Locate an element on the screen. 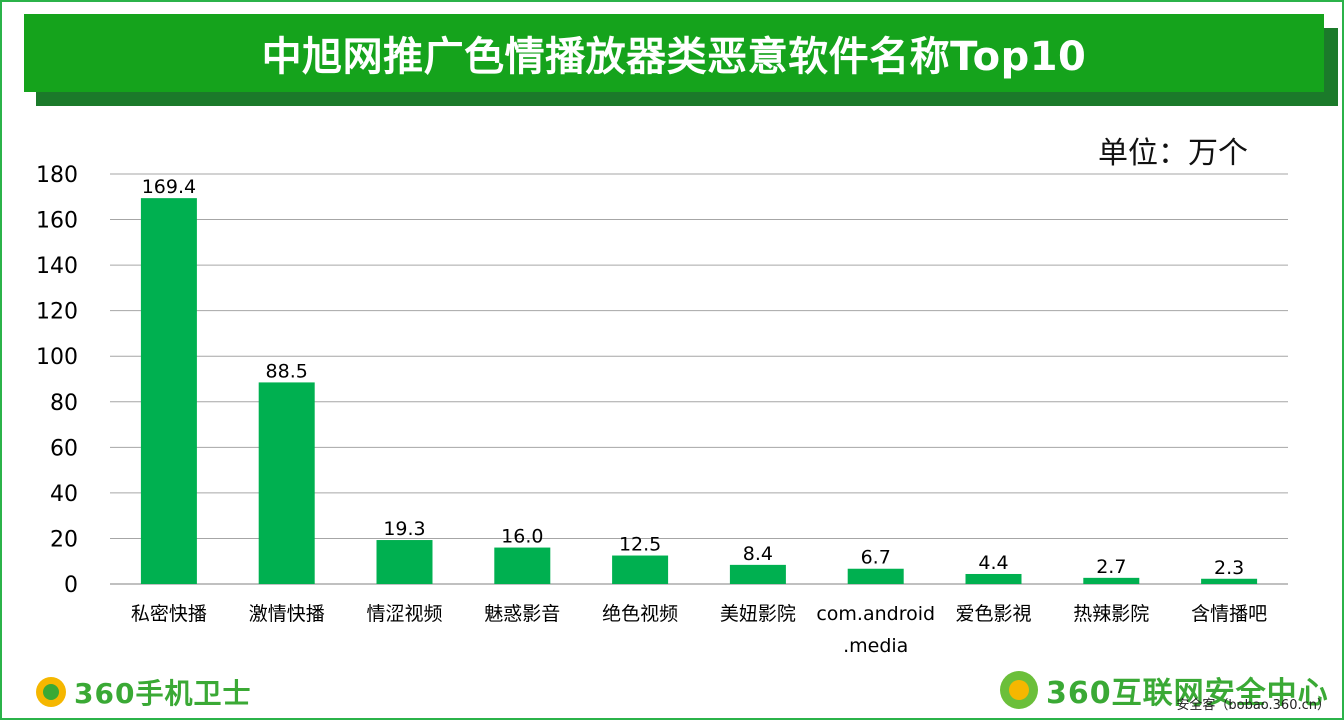  shield-plus-icon is located at coordinates (51, 692).